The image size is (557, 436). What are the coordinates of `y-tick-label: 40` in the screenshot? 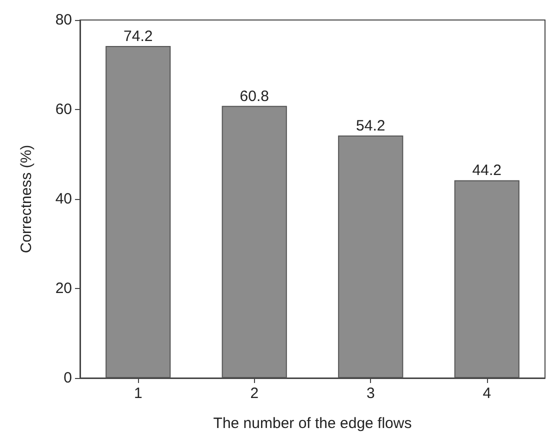 It's located at (63, 199).